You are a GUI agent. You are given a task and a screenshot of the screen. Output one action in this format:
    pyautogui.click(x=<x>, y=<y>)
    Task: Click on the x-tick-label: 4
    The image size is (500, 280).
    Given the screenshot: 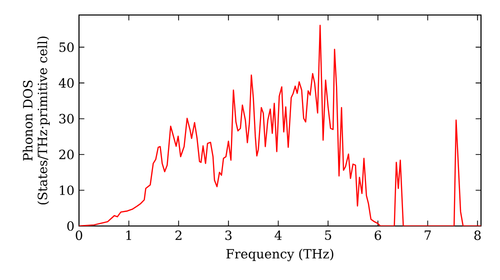 What is the action you would take?
    pyautogui.click(x=278, y=235)
    